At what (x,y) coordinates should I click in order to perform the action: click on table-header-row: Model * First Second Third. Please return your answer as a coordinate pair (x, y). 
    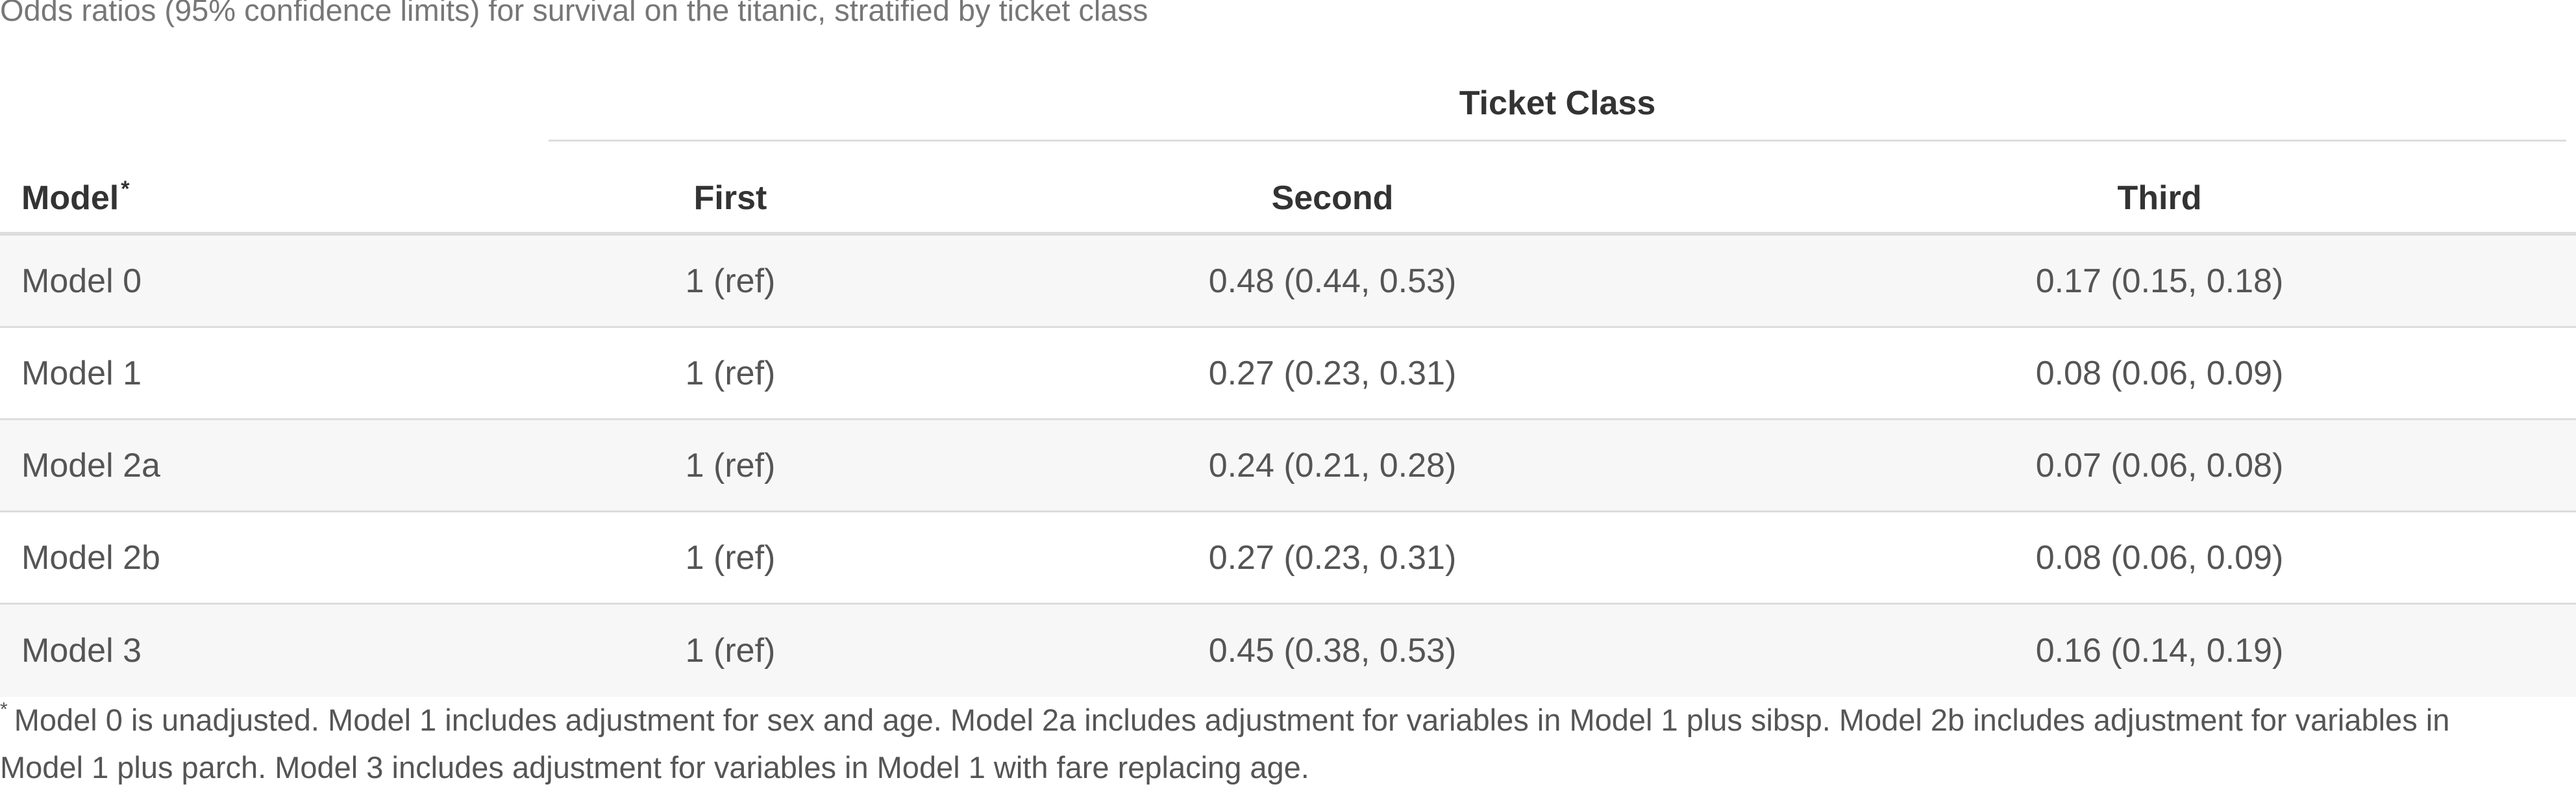
    Looking at the image, I should click on (1288, 198).